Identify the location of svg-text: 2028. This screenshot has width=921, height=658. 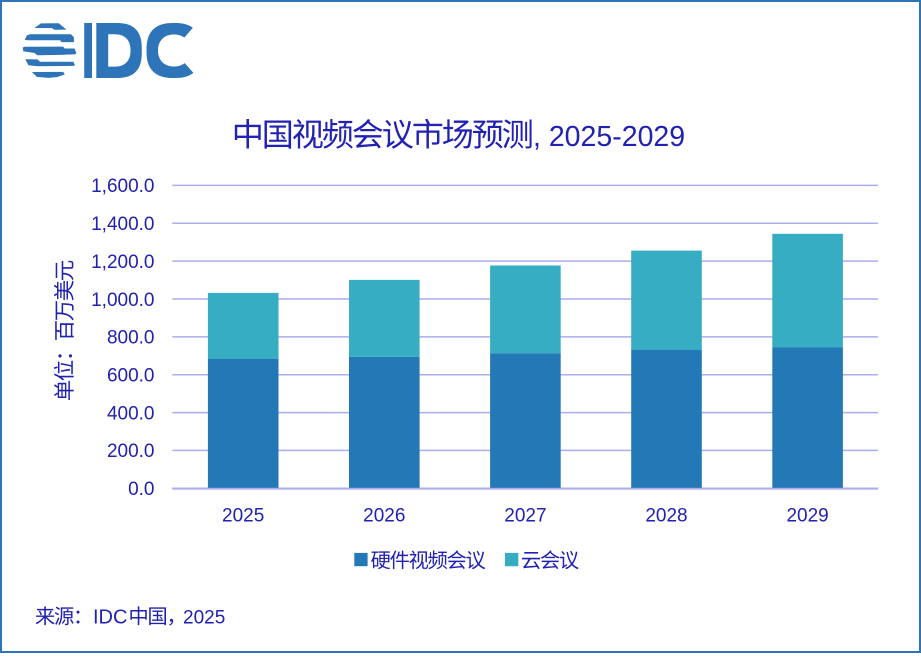
(666, 516).